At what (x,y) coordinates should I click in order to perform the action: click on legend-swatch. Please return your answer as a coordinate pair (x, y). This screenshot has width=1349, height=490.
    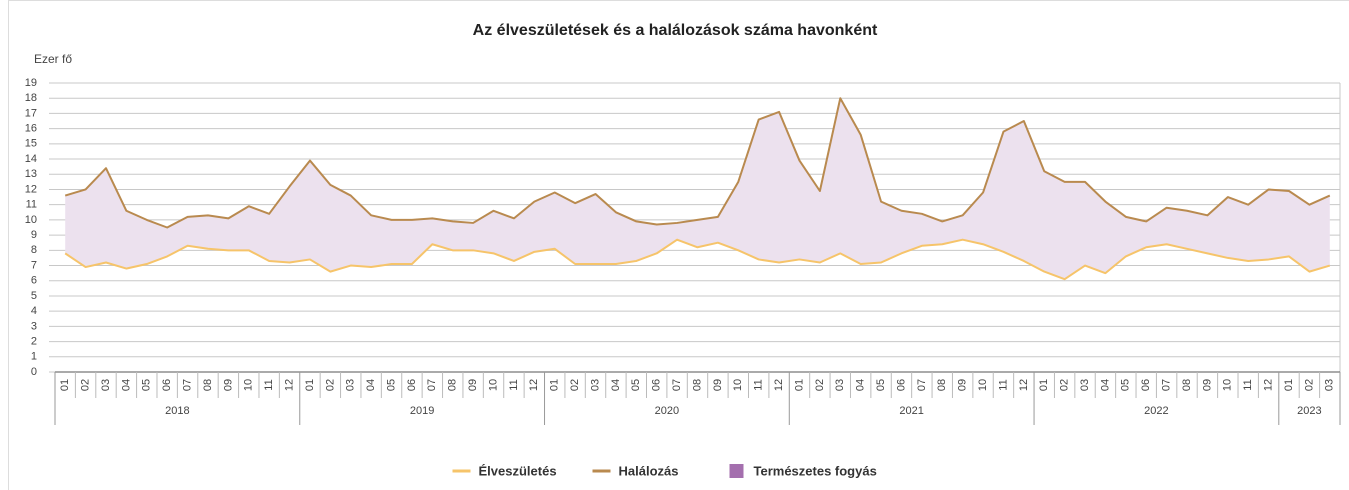
    Looking at the image, I should click on (736, 471).